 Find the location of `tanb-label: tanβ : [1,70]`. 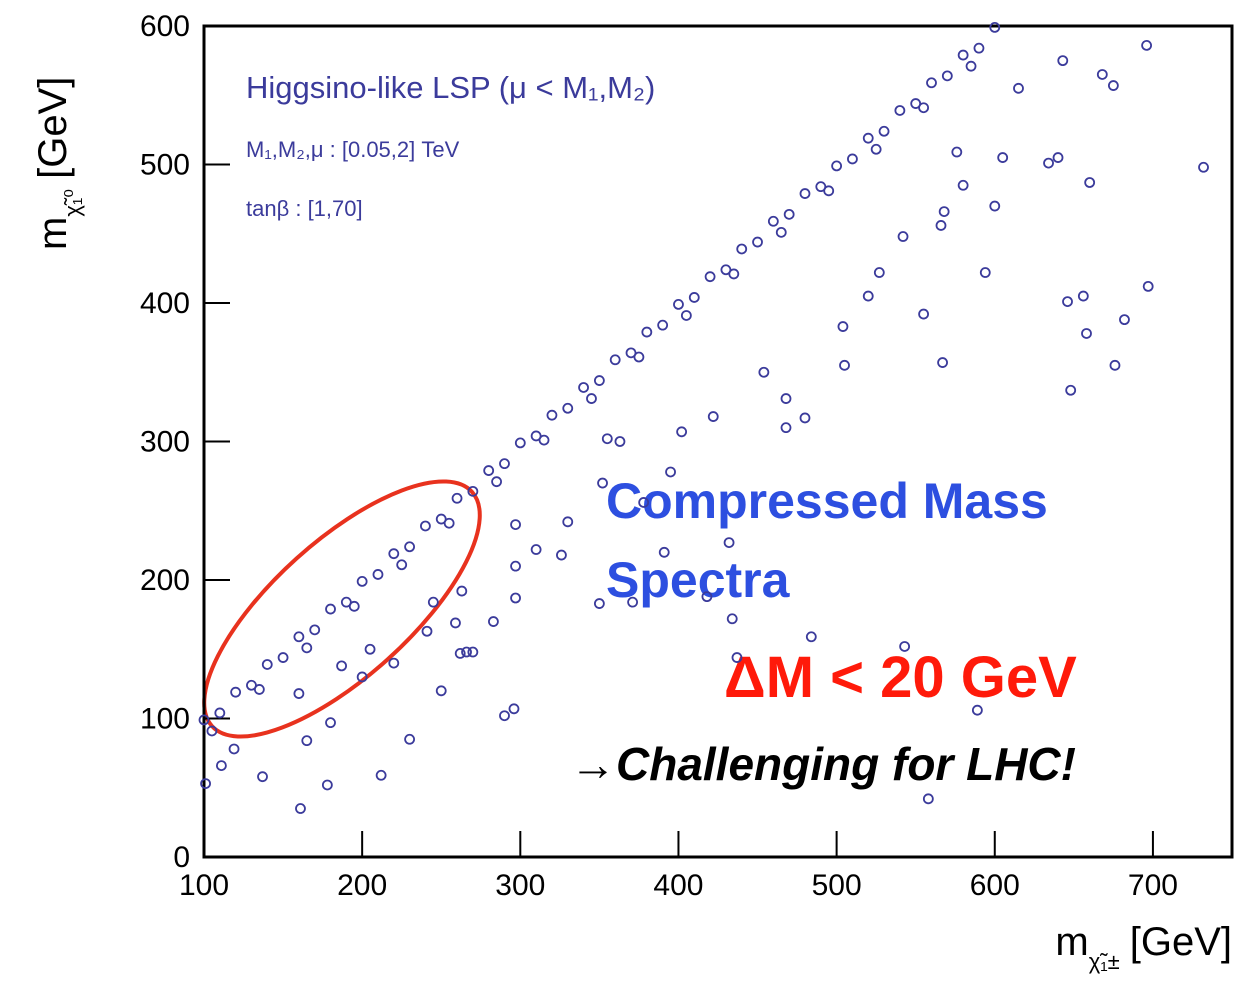

tanb-label: tanβ : [1,70] is located at coordinates (304, 208).